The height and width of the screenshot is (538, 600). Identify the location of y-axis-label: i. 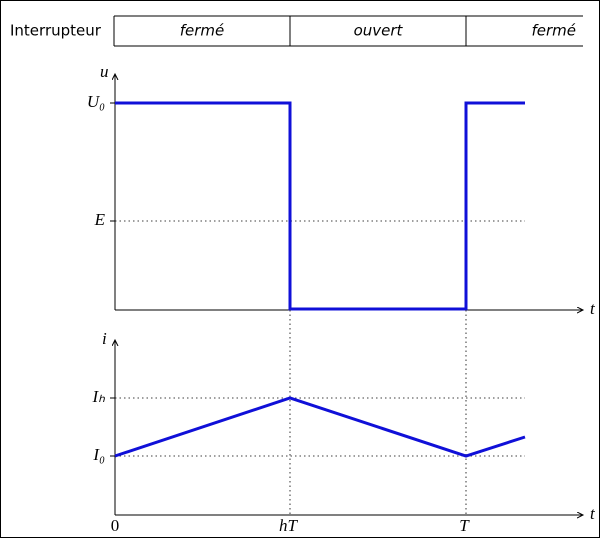
(104, 338).